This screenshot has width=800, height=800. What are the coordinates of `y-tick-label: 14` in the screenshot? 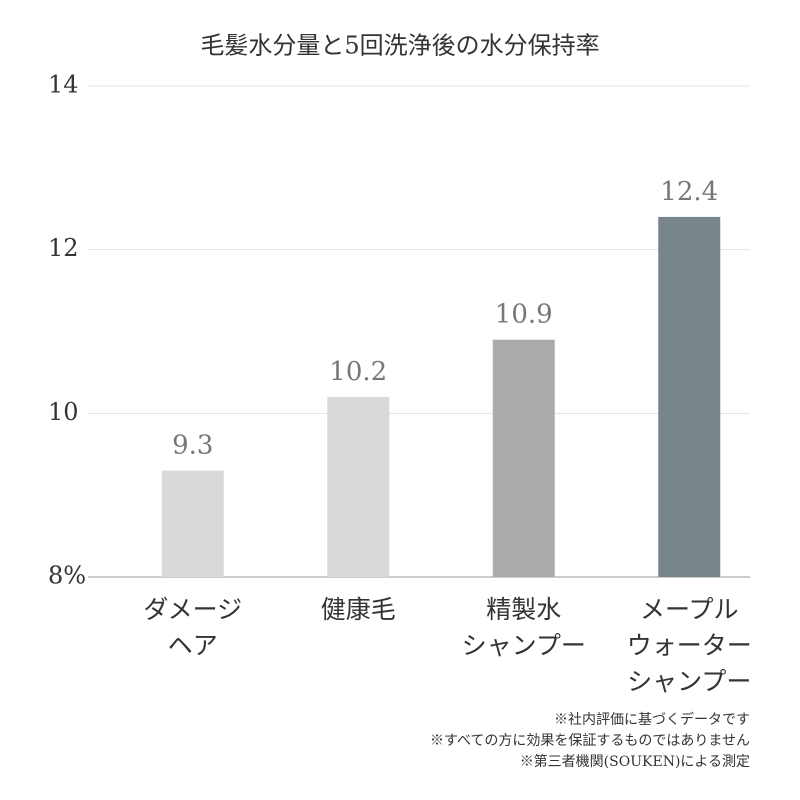 It's located at (63, 85).